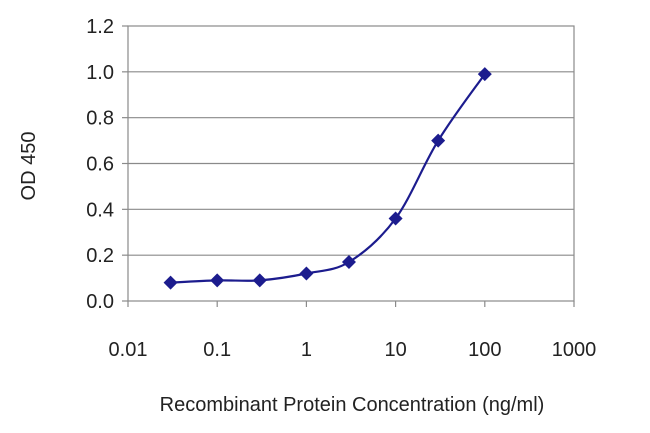  I want to click on y-tick-label: 0.2, so click(100, 256).